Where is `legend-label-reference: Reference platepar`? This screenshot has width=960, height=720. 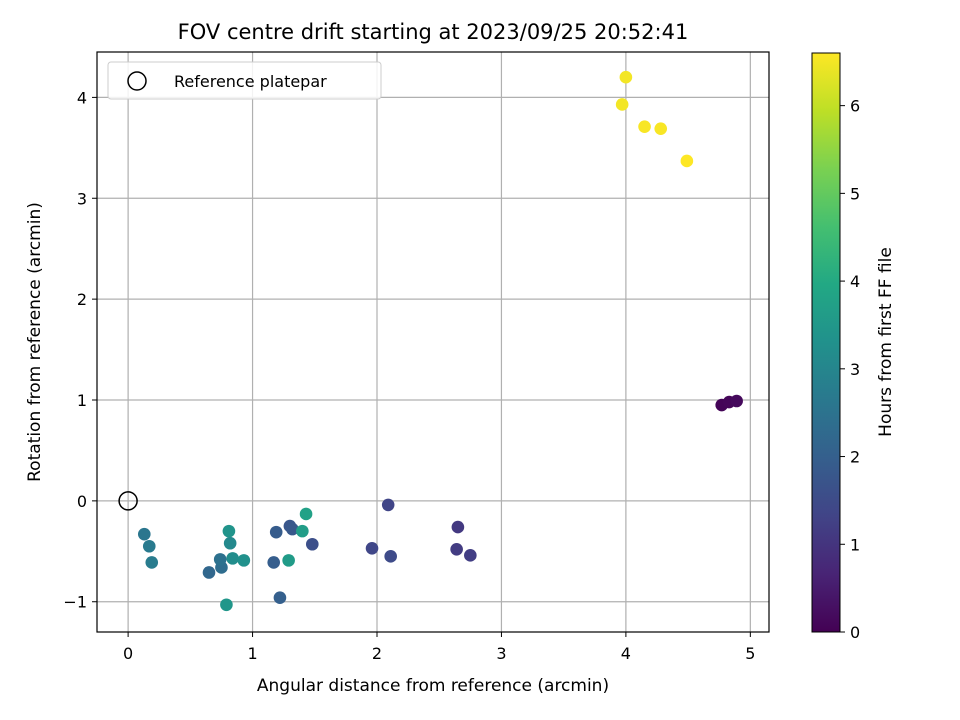
legend-label-reference: Reference platepar is located at coordinates (250, 81).